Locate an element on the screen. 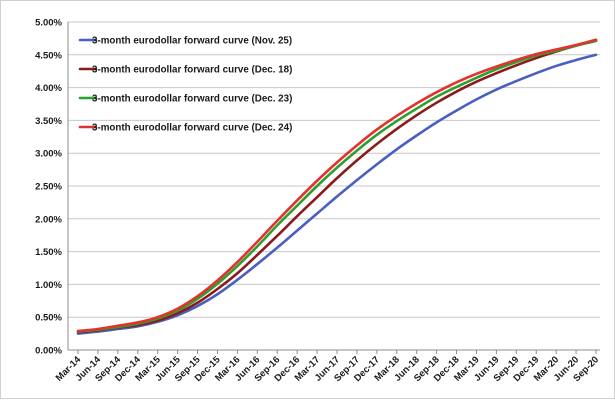 The width and height of the screenshot is (615, 404). y-tick-label: 0.00% is located at coordinates (48, 351).